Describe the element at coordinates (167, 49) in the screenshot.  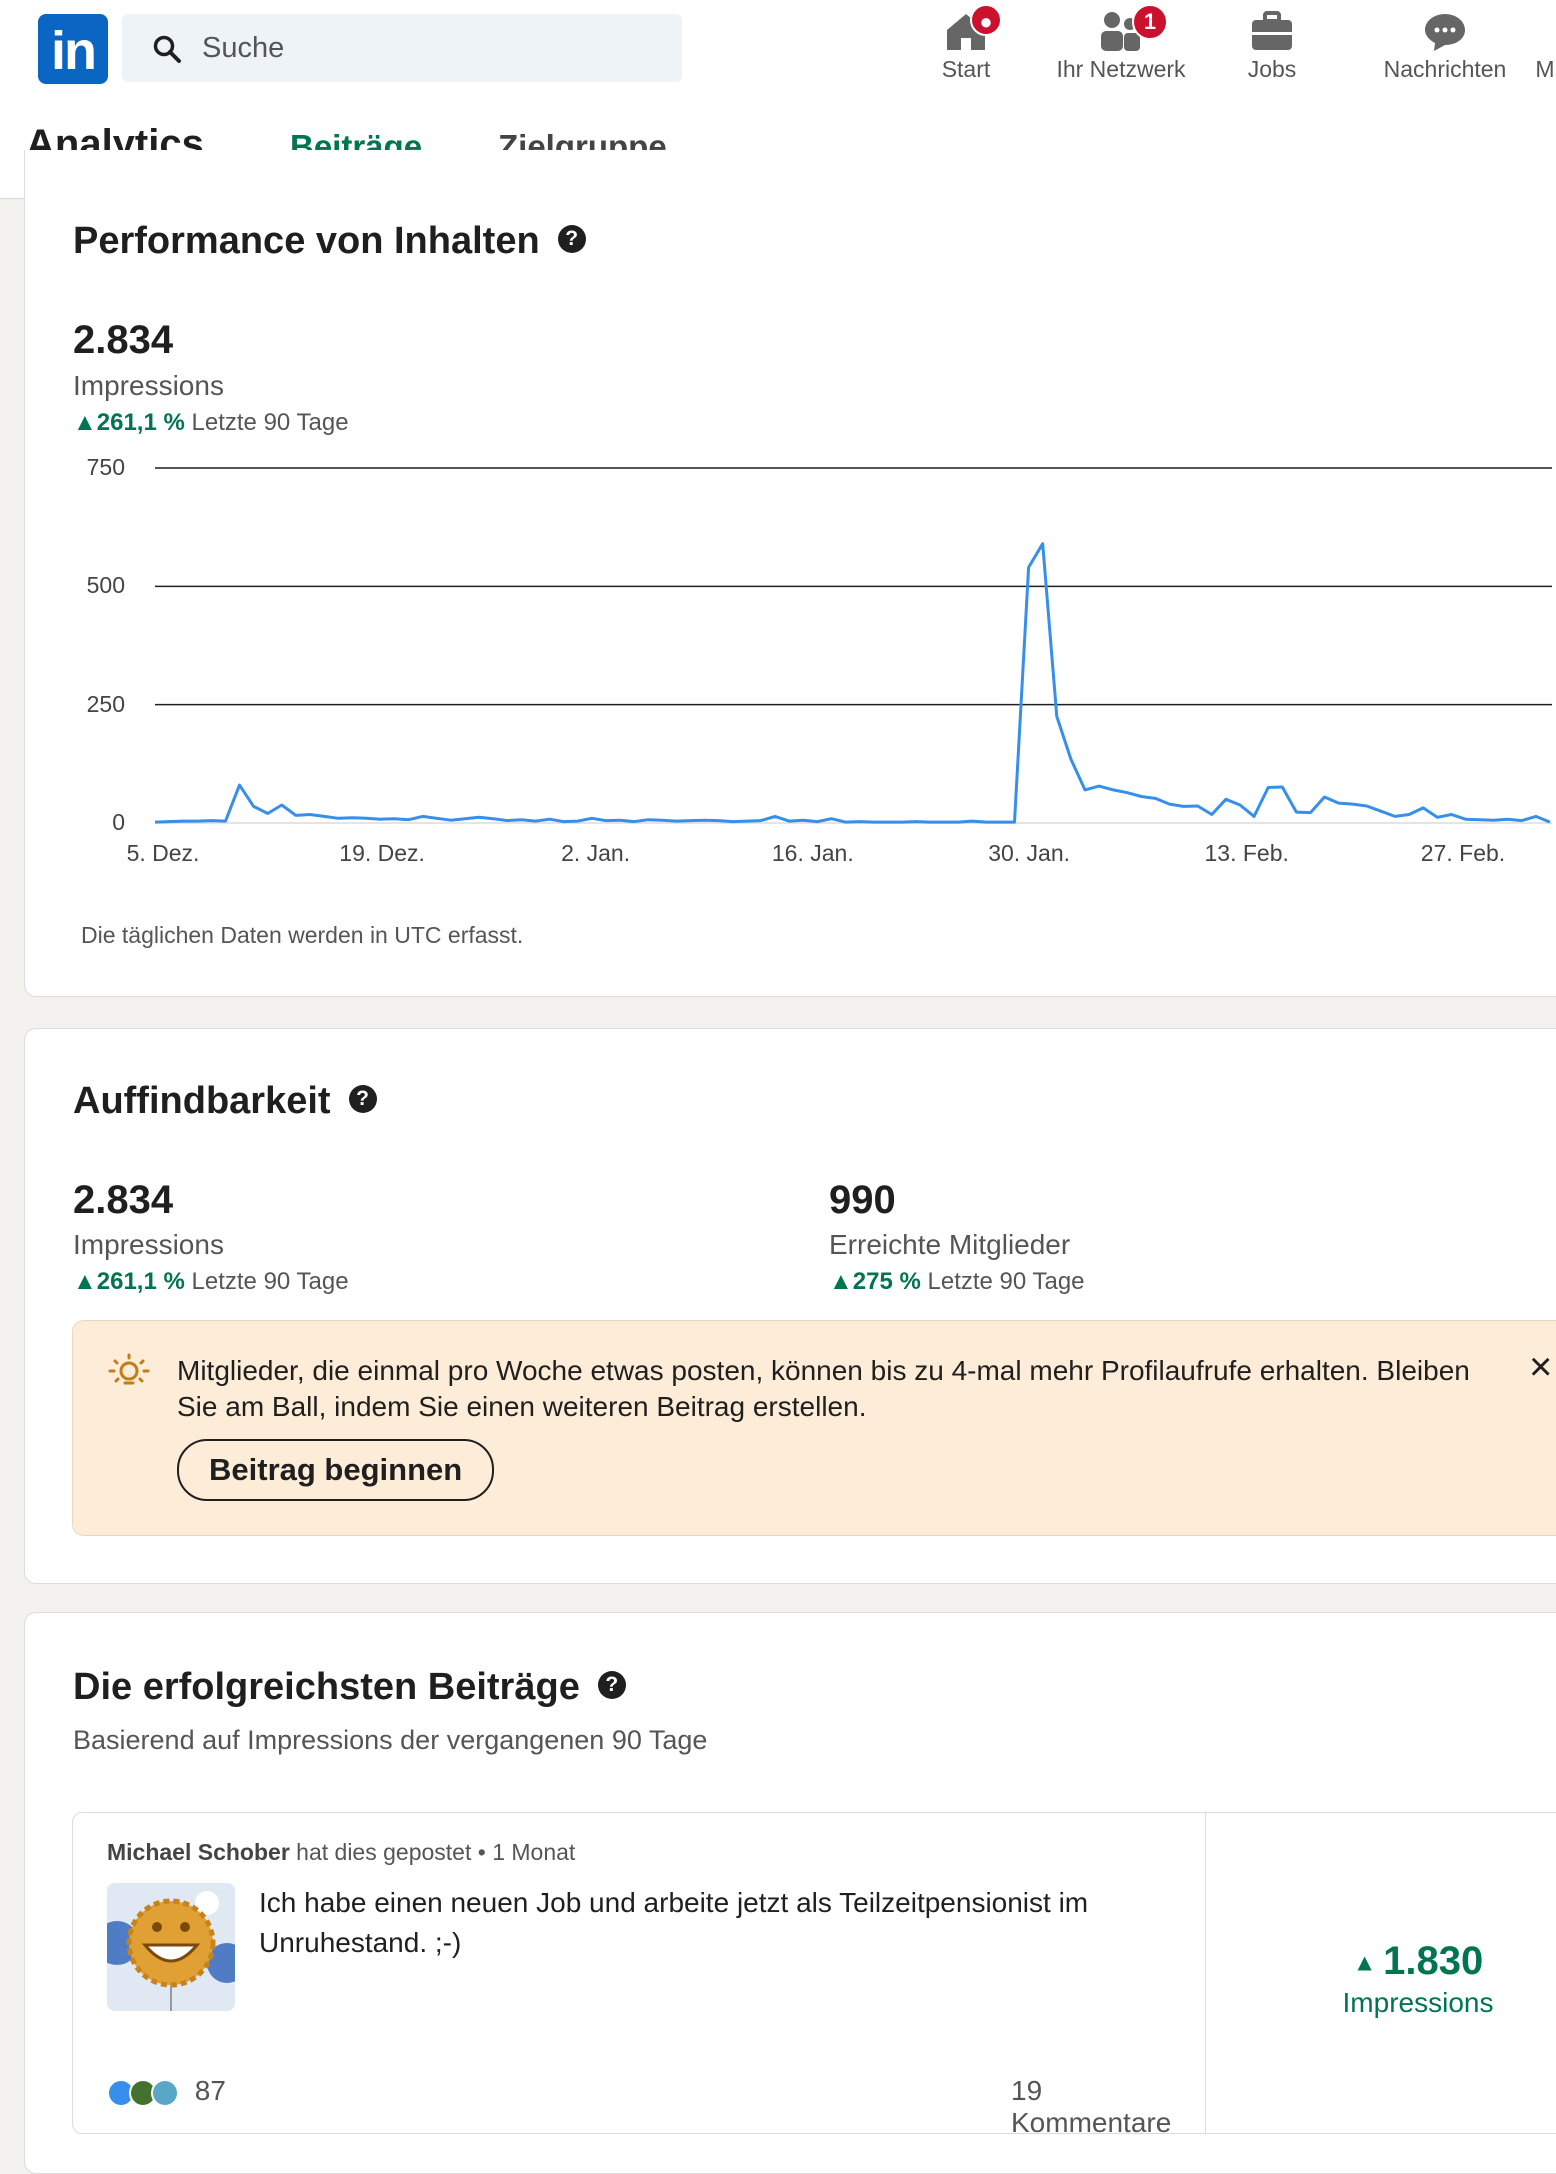
I see `search-icon` at that location.